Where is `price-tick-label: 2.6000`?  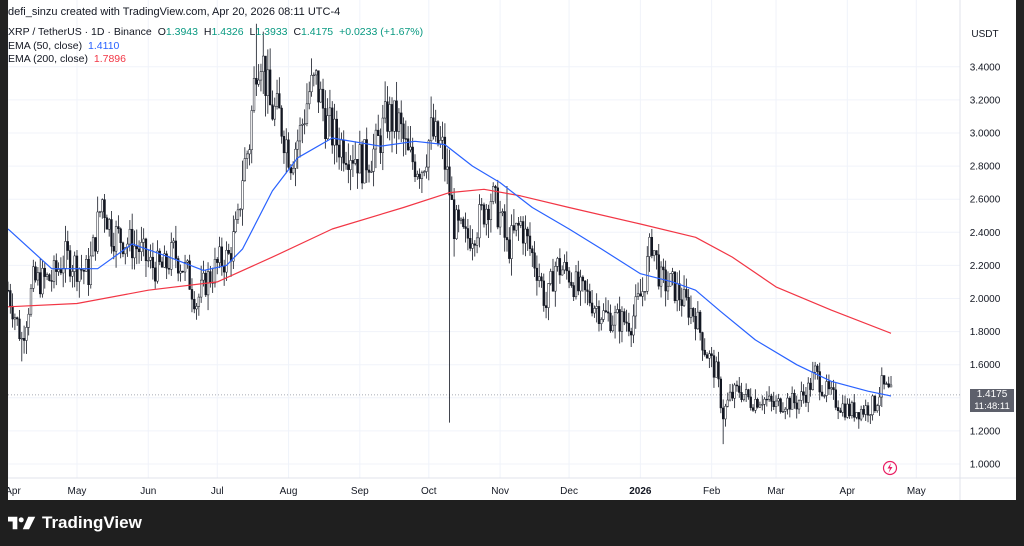 price-tick-label: 2.6000 is located at coordinates (985, 200).